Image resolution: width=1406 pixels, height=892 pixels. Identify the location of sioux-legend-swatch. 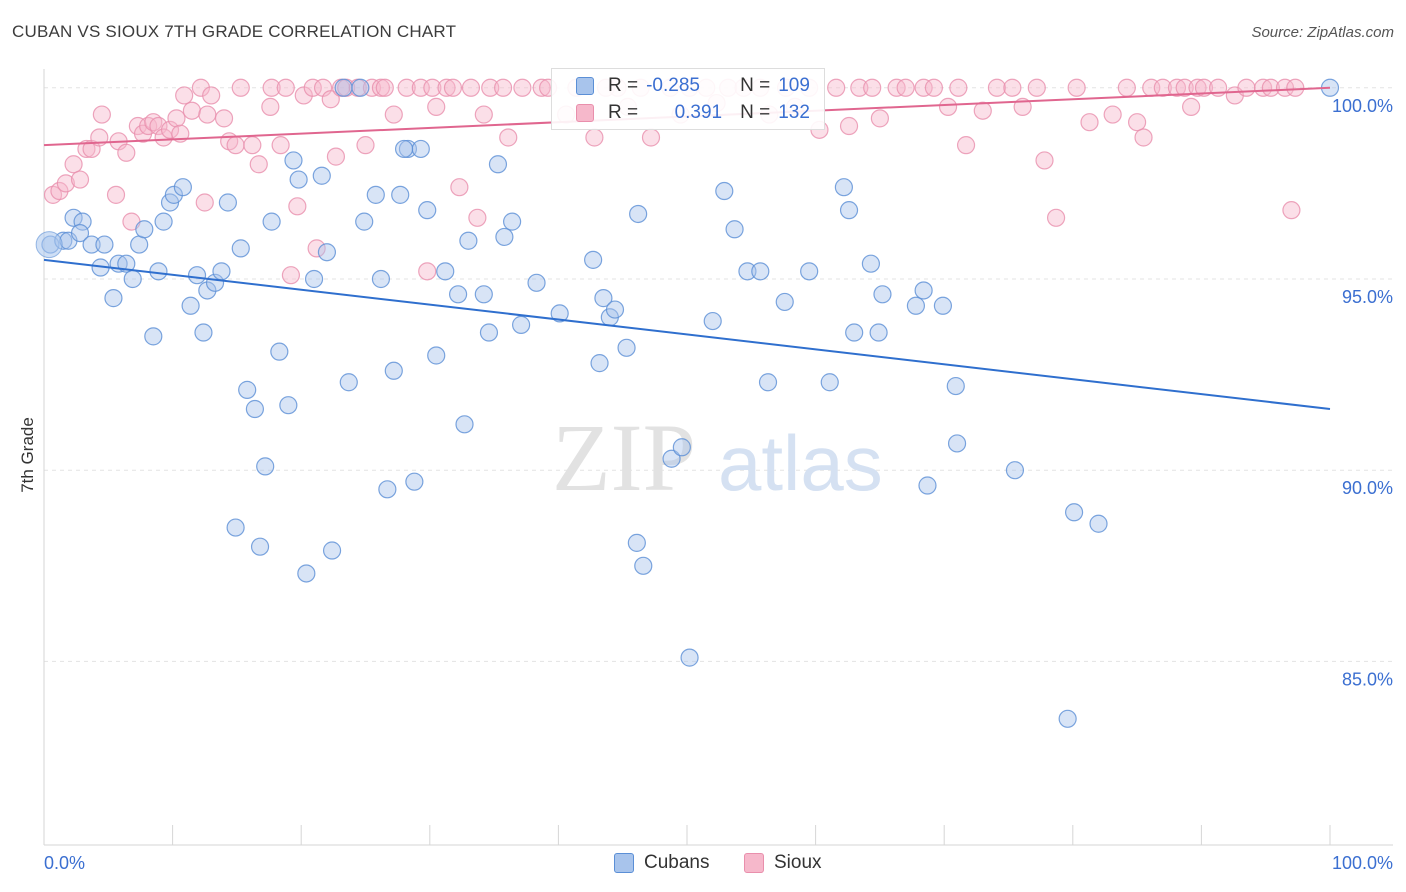
(754, 863).